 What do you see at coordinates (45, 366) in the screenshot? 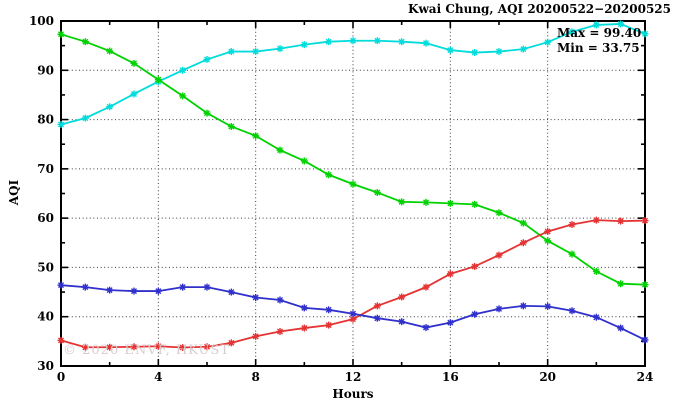
I see `y-tick-label: 30` at bounding box center [45, 366].